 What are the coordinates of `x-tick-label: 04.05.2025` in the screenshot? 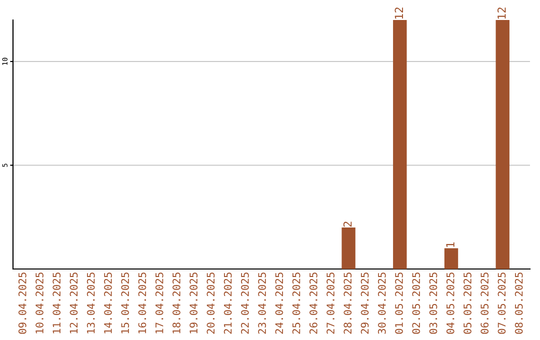 It's located at (450, 303).